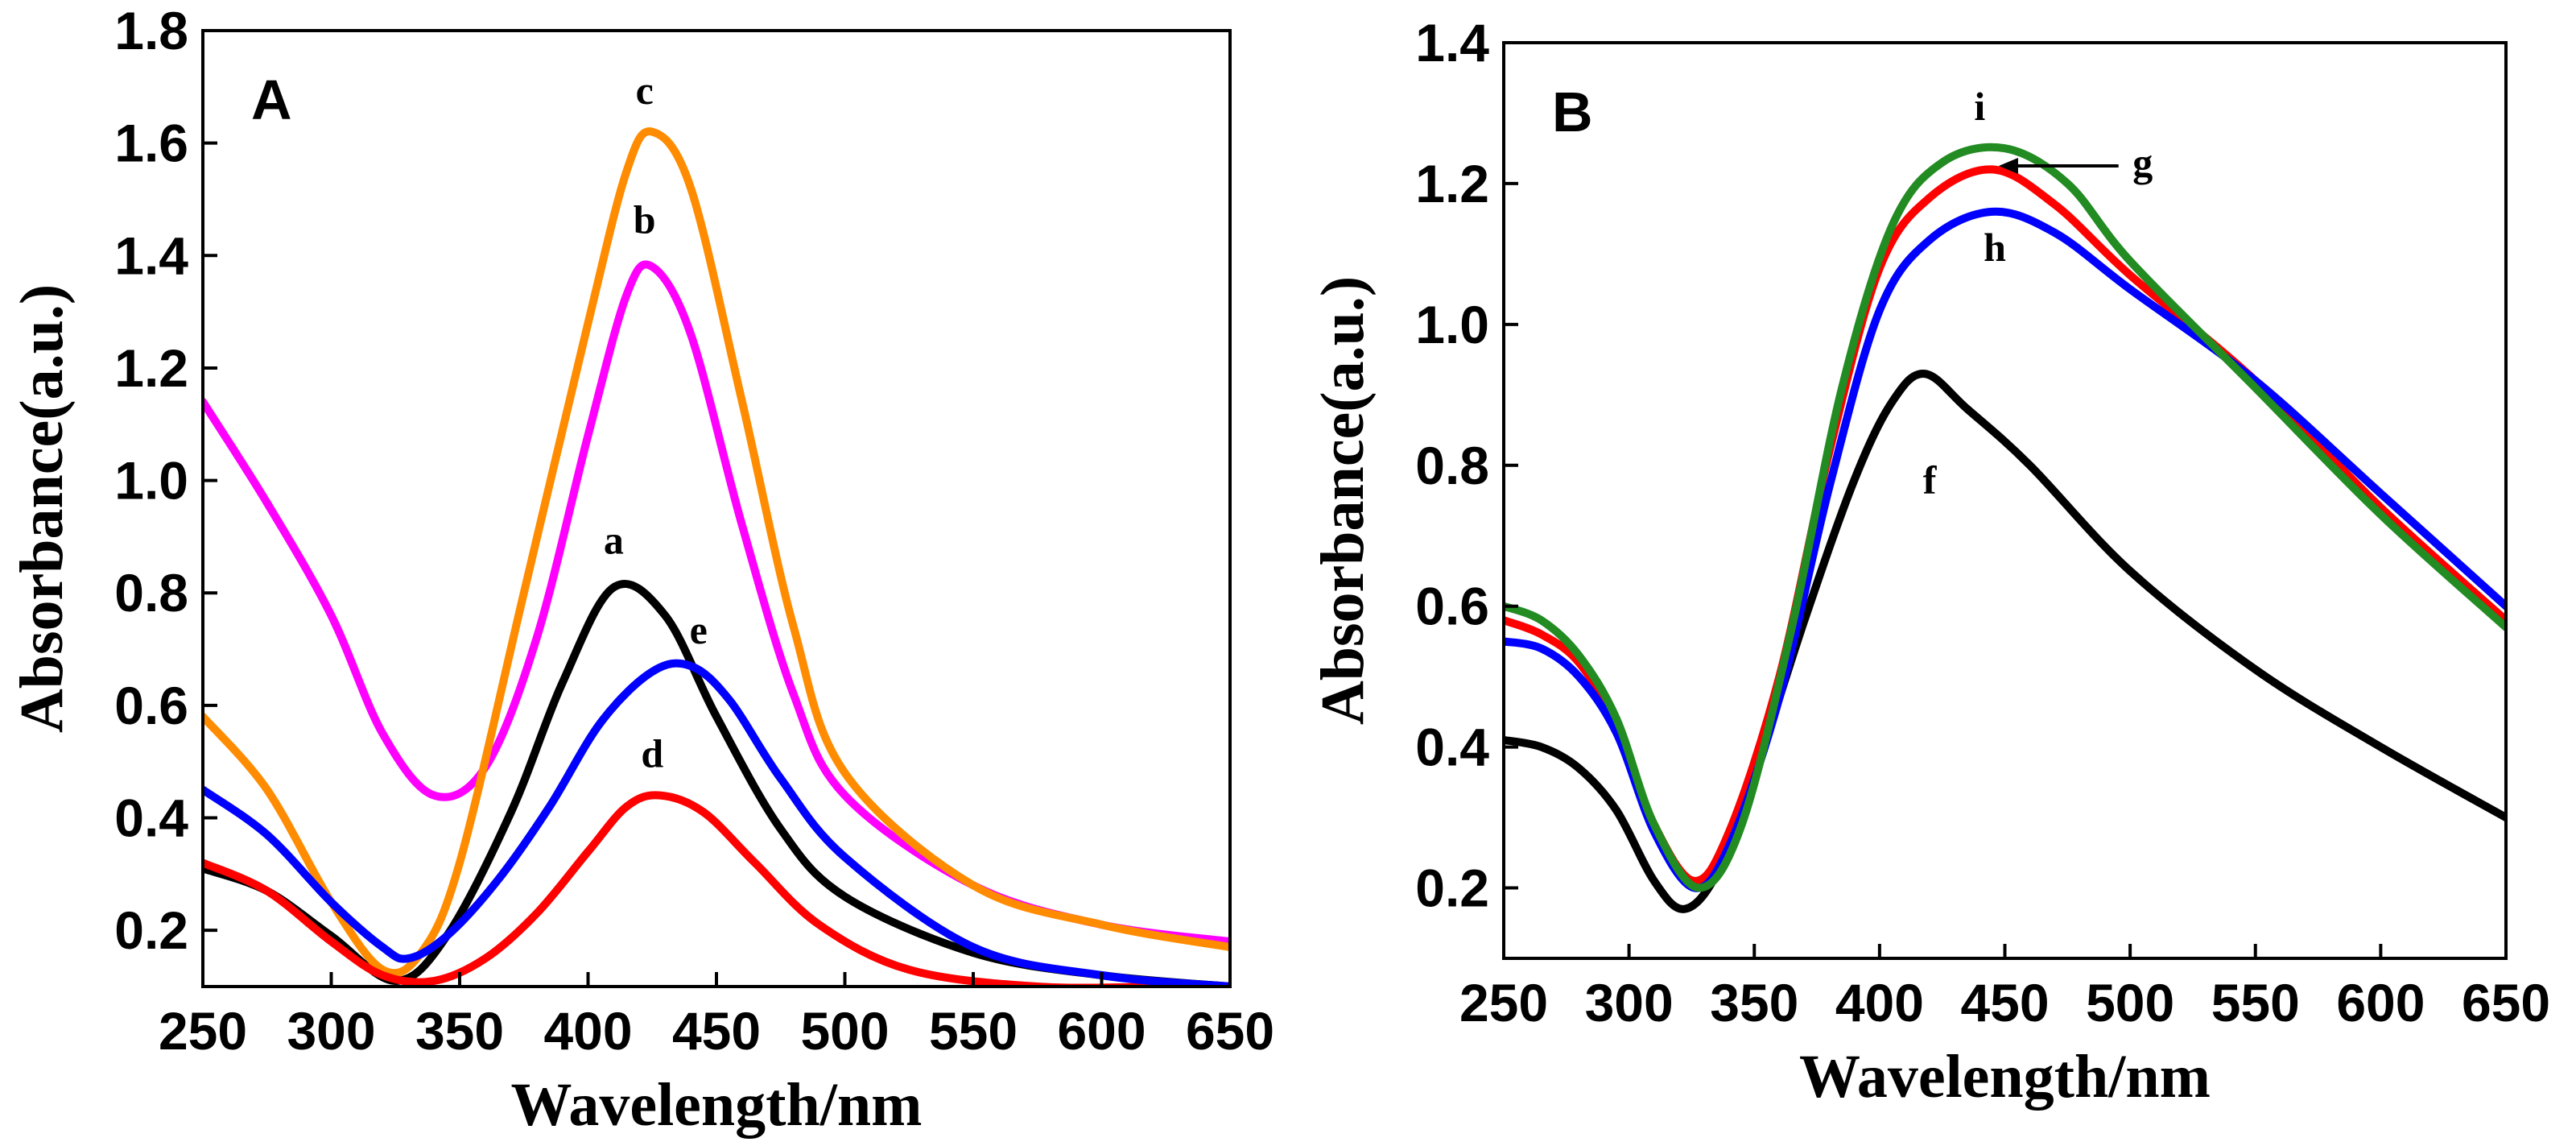 The width and height of the screenshot is (2576, 1146). I want to click on curve-label-i: i, so click(1979, 106).